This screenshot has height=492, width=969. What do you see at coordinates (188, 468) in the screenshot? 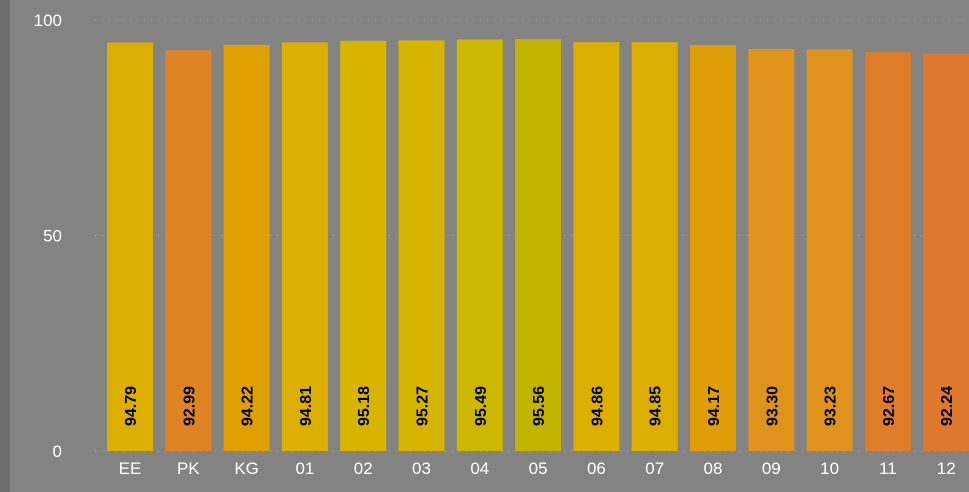
I see `x-tick-label: PK` at bounding box center [188, 468].